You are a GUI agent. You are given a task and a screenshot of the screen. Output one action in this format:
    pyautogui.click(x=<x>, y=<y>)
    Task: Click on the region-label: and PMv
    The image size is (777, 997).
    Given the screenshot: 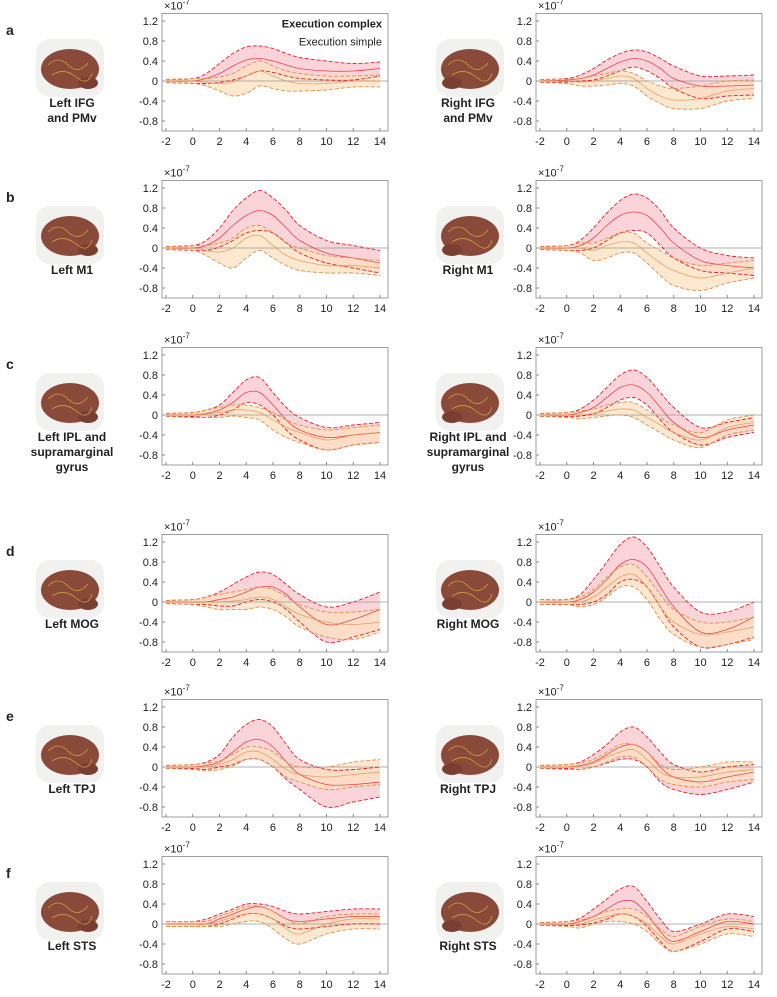 What is the action you would take?
    pyautogui.click(x=468, y=118)
    